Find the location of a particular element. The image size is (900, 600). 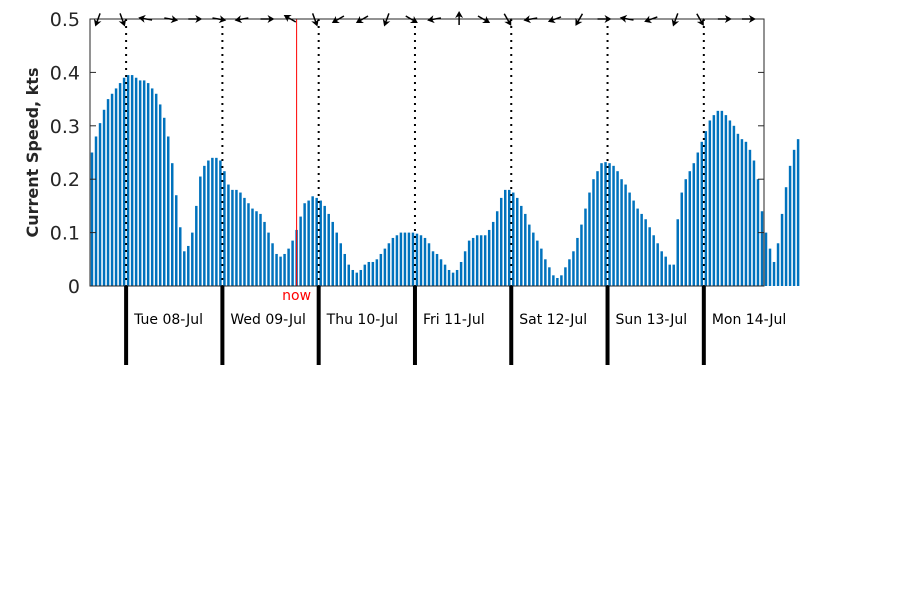

direction-arrows is located at coordinates (424, 19).